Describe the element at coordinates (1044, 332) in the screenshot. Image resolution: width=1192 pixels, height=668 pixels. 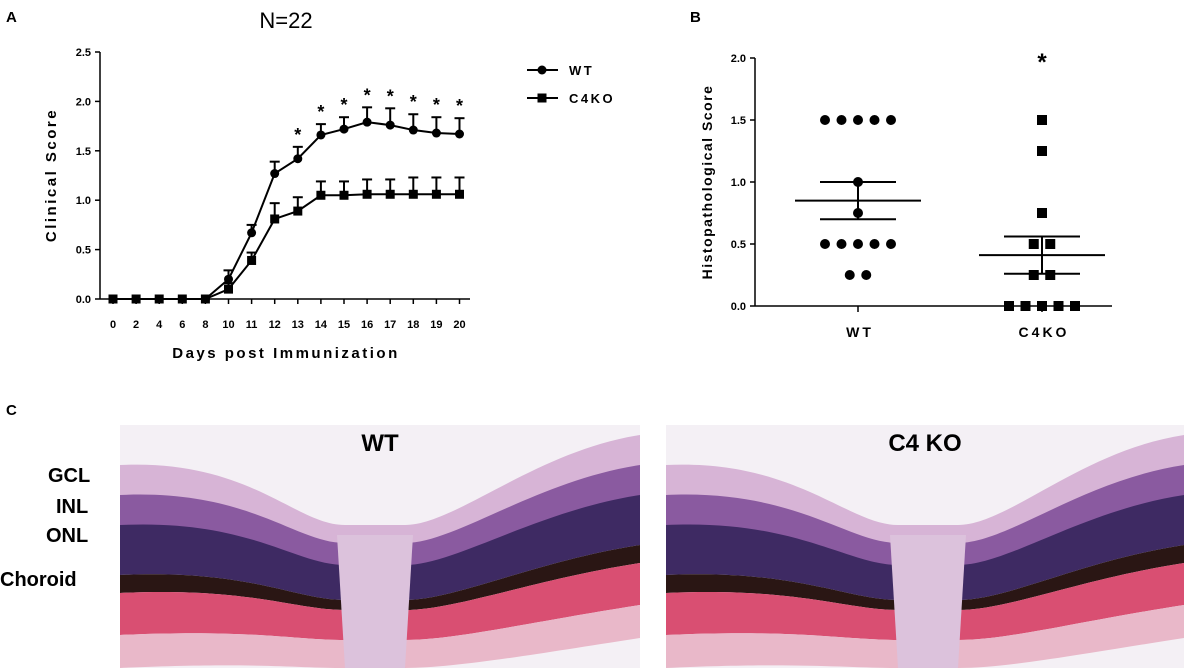
I see `chart-b-x-tick-label: C4KO` at that location.